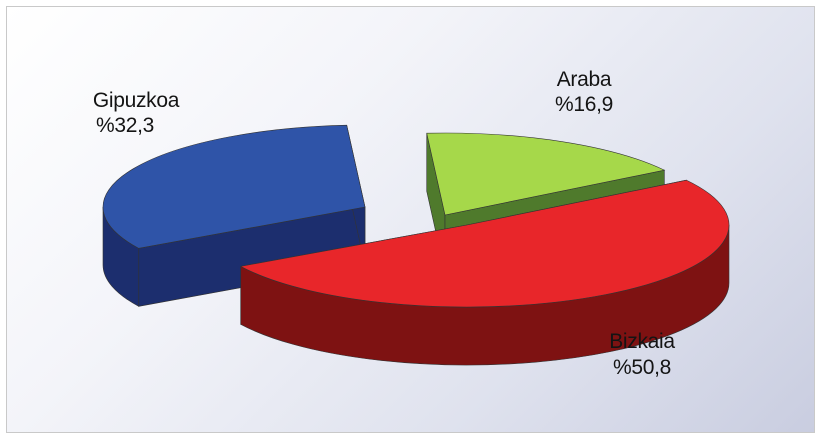 This screenshot has width=821, height=439. What do you see at coordinates (584, 104) in the screenshot?
I see `label-araba-value: %16,9` at bounding box center [584, 104].